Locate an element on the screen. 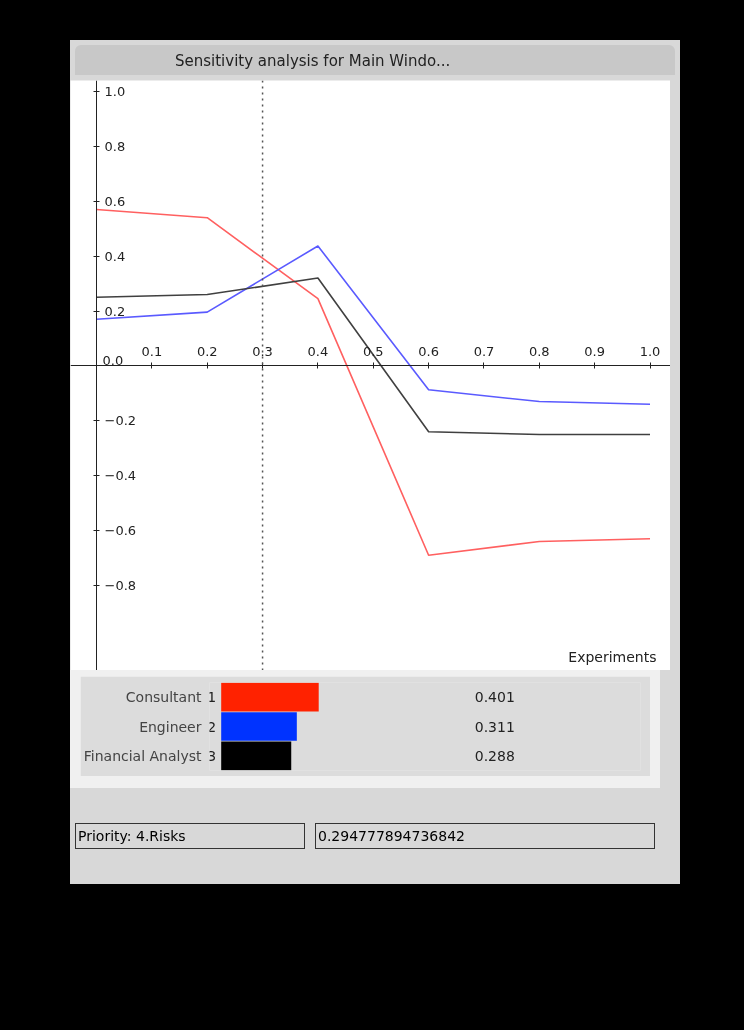 The height and width of the screenshot is (1030, 744). x-tick-label: 0.7 is located at coordinates (484, 351).